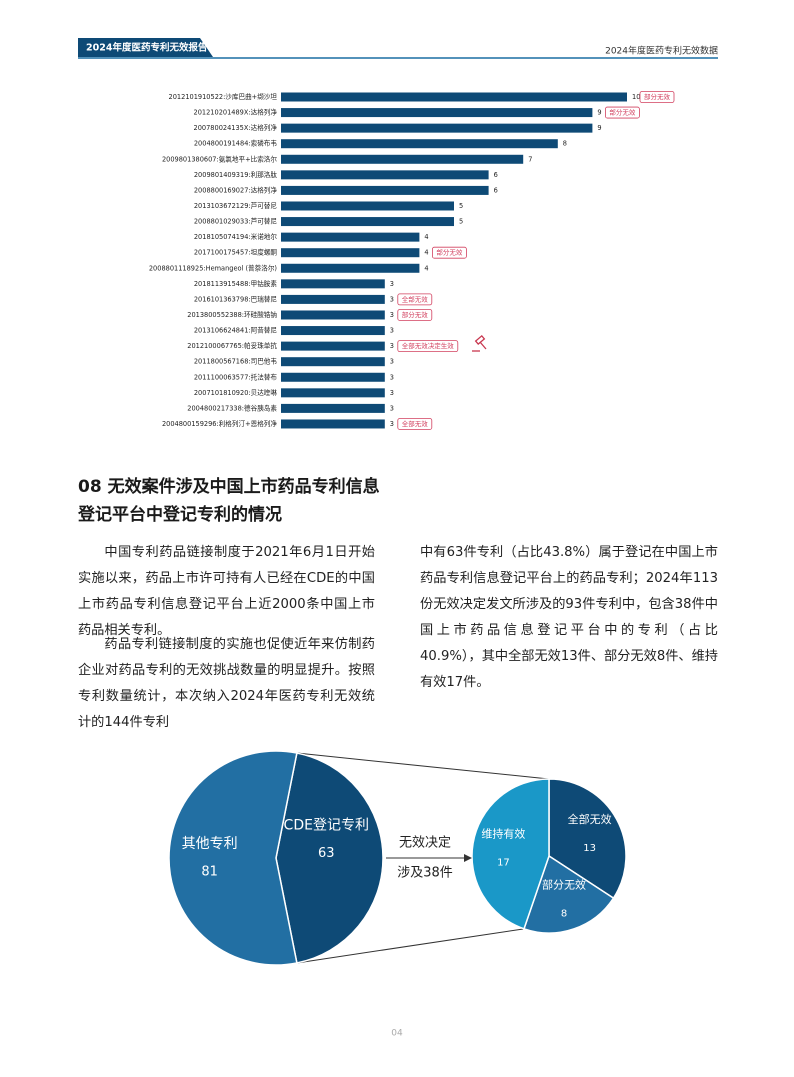 Image resolution: width=794 pixels, height=1077 pixels. I want to click on bar-label: 2004800191484:索磷布韦, so click(236, 143).